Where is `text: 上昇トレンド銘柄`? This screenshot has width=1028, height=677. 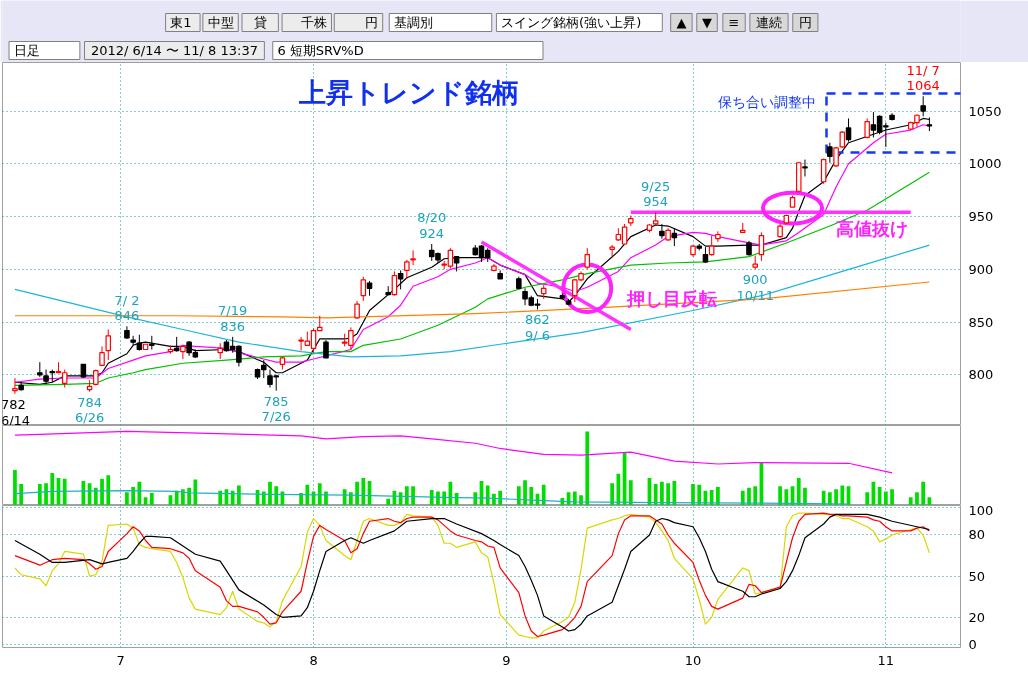
text: 上昇トレンド銘柄 is located at coordinates (408, 92).